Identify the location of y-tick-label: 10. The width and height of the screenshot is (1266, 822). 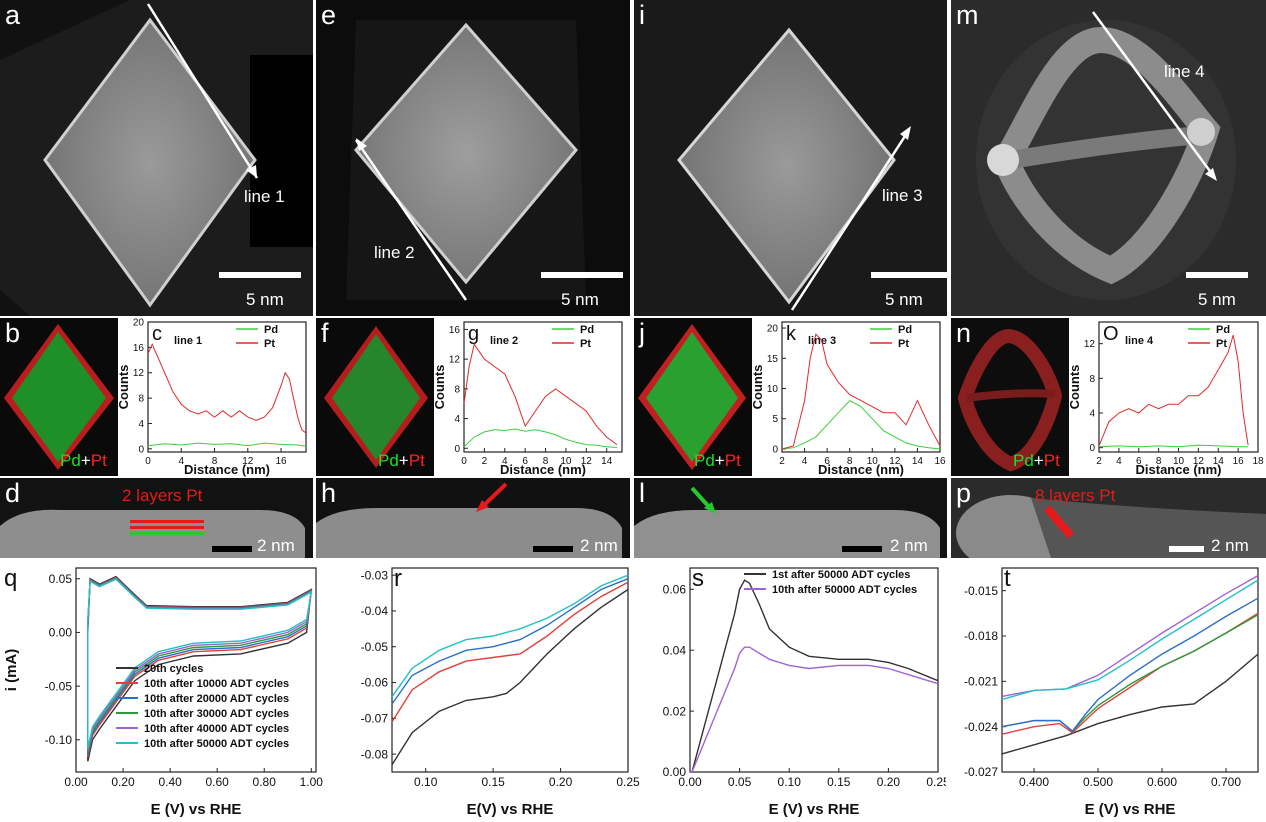
(773, 389).